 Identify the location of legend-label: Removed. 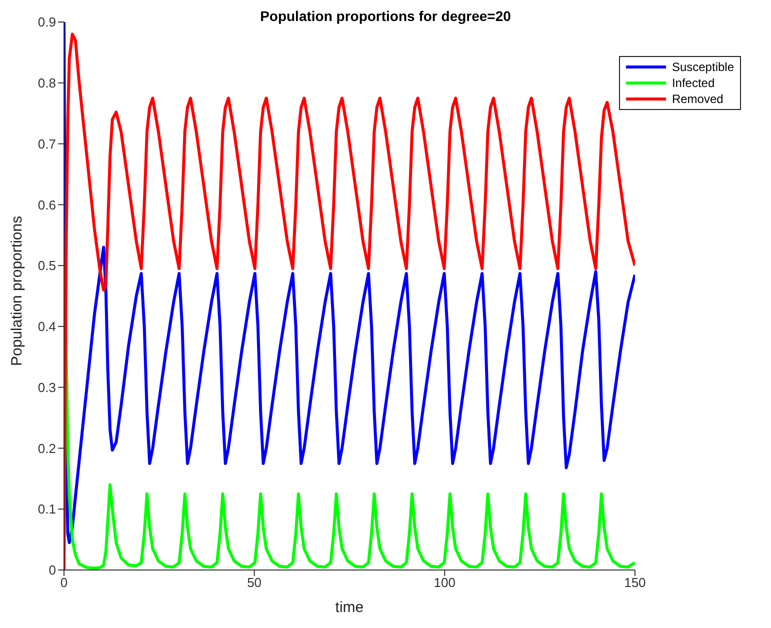
(698, 99).